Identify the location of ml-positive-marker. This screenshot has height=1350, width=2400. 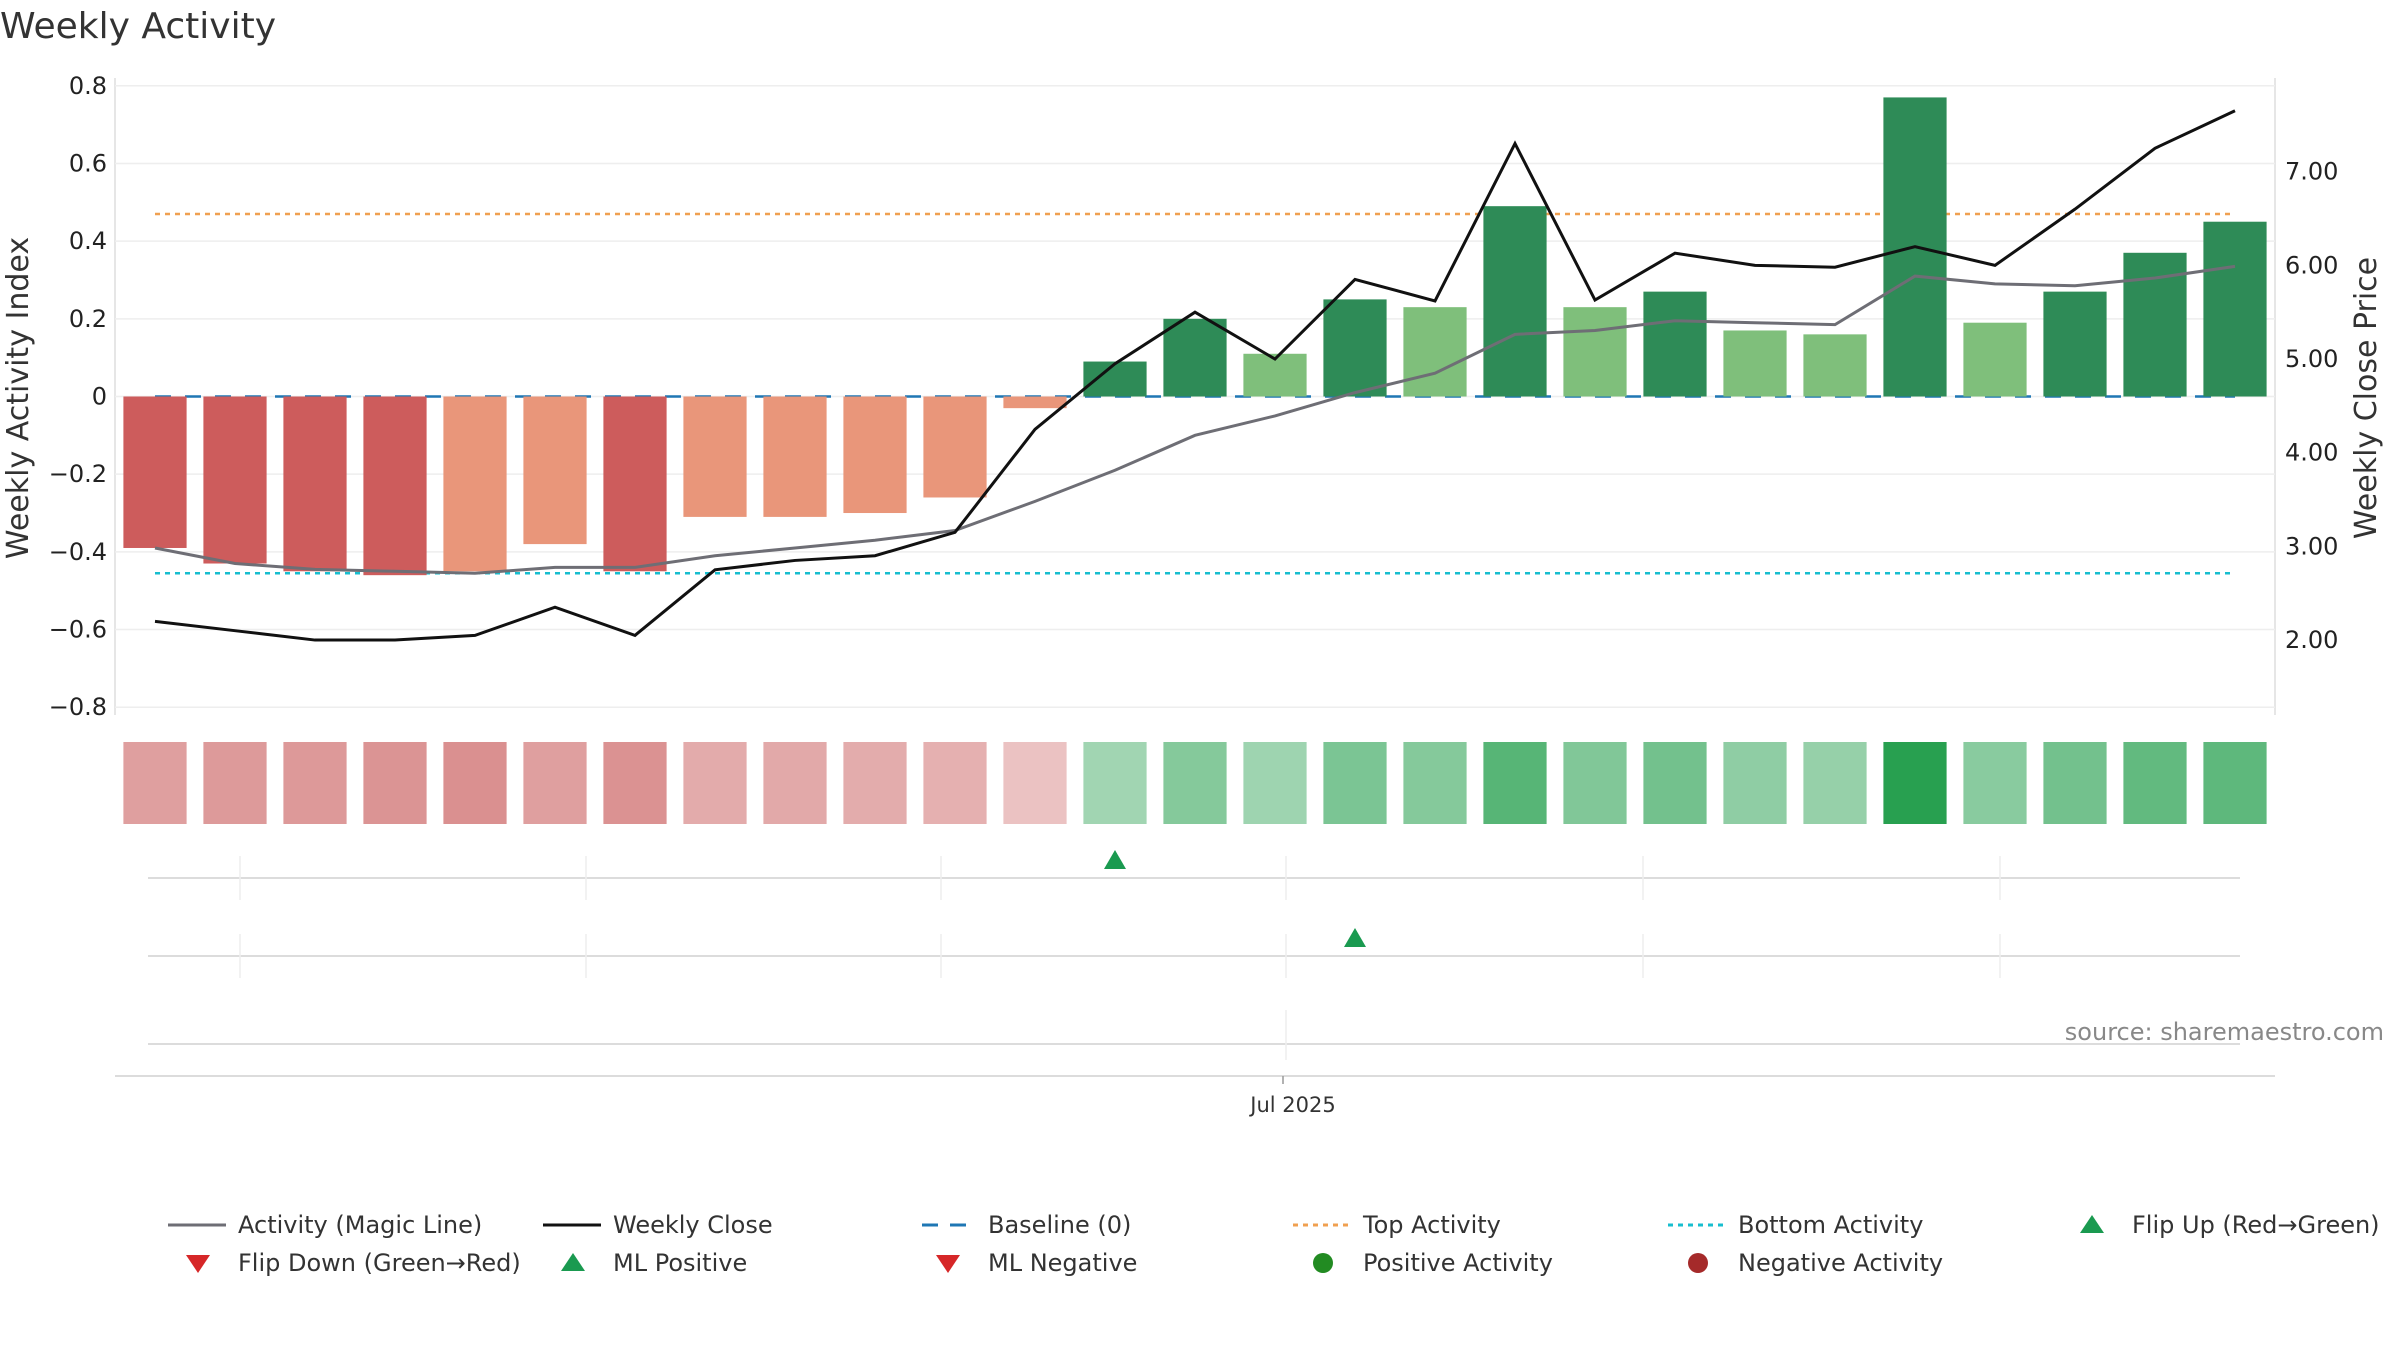
(1355, 937).